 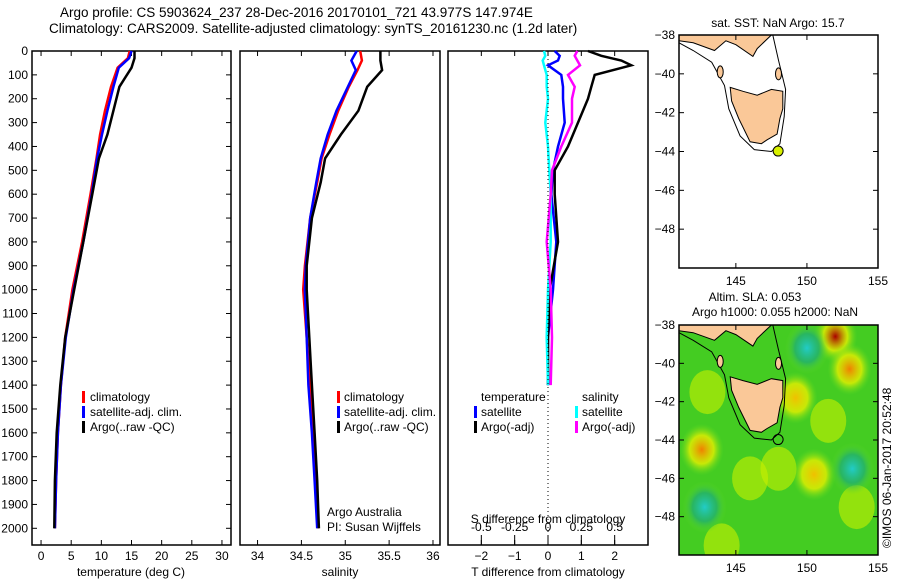 What do you see at coordinates (346, 556) in the screenshot?
I see `x-tick-label: 35` at bounding box center [346, 556].